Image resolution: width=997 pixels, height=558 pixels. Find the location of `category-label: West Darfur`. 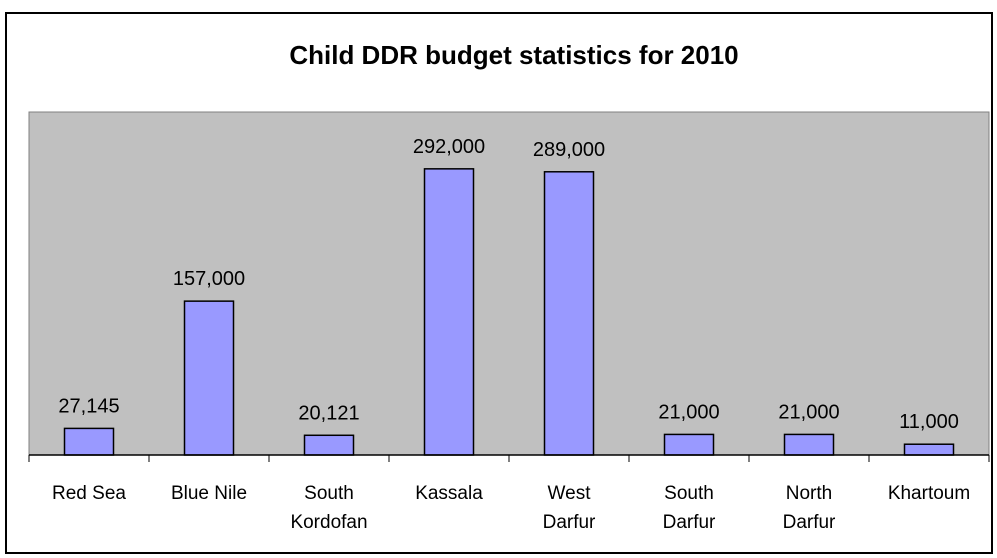

category-label: West Darfur is located at coordinates (569, 508).